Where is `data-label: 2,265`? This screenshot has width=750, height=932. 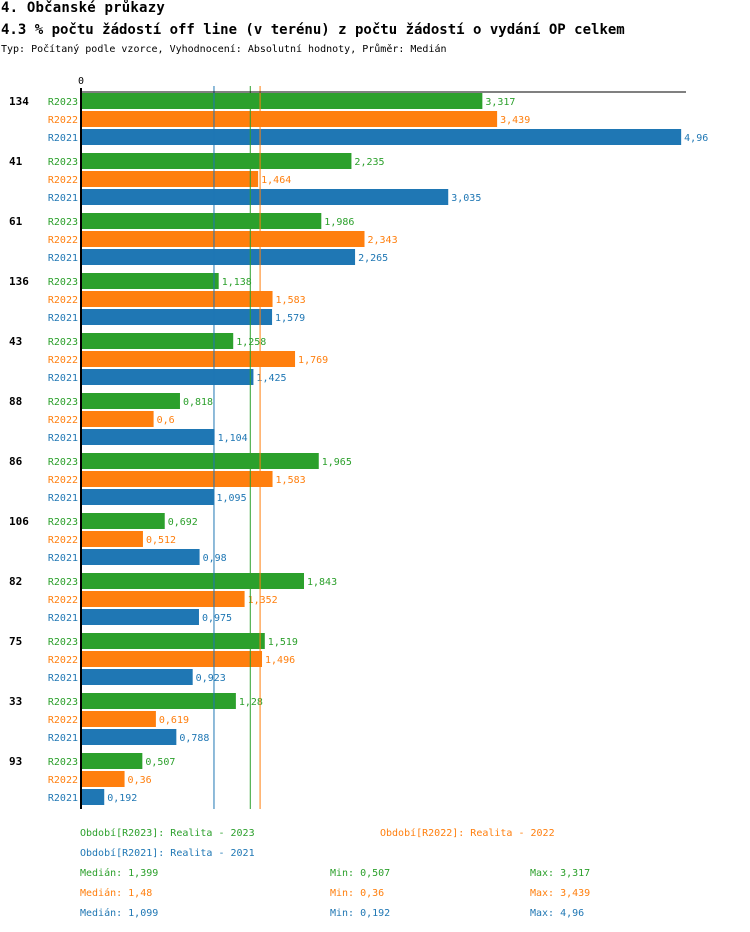
data-label: 2,265 is located at coordinates (373, 258).